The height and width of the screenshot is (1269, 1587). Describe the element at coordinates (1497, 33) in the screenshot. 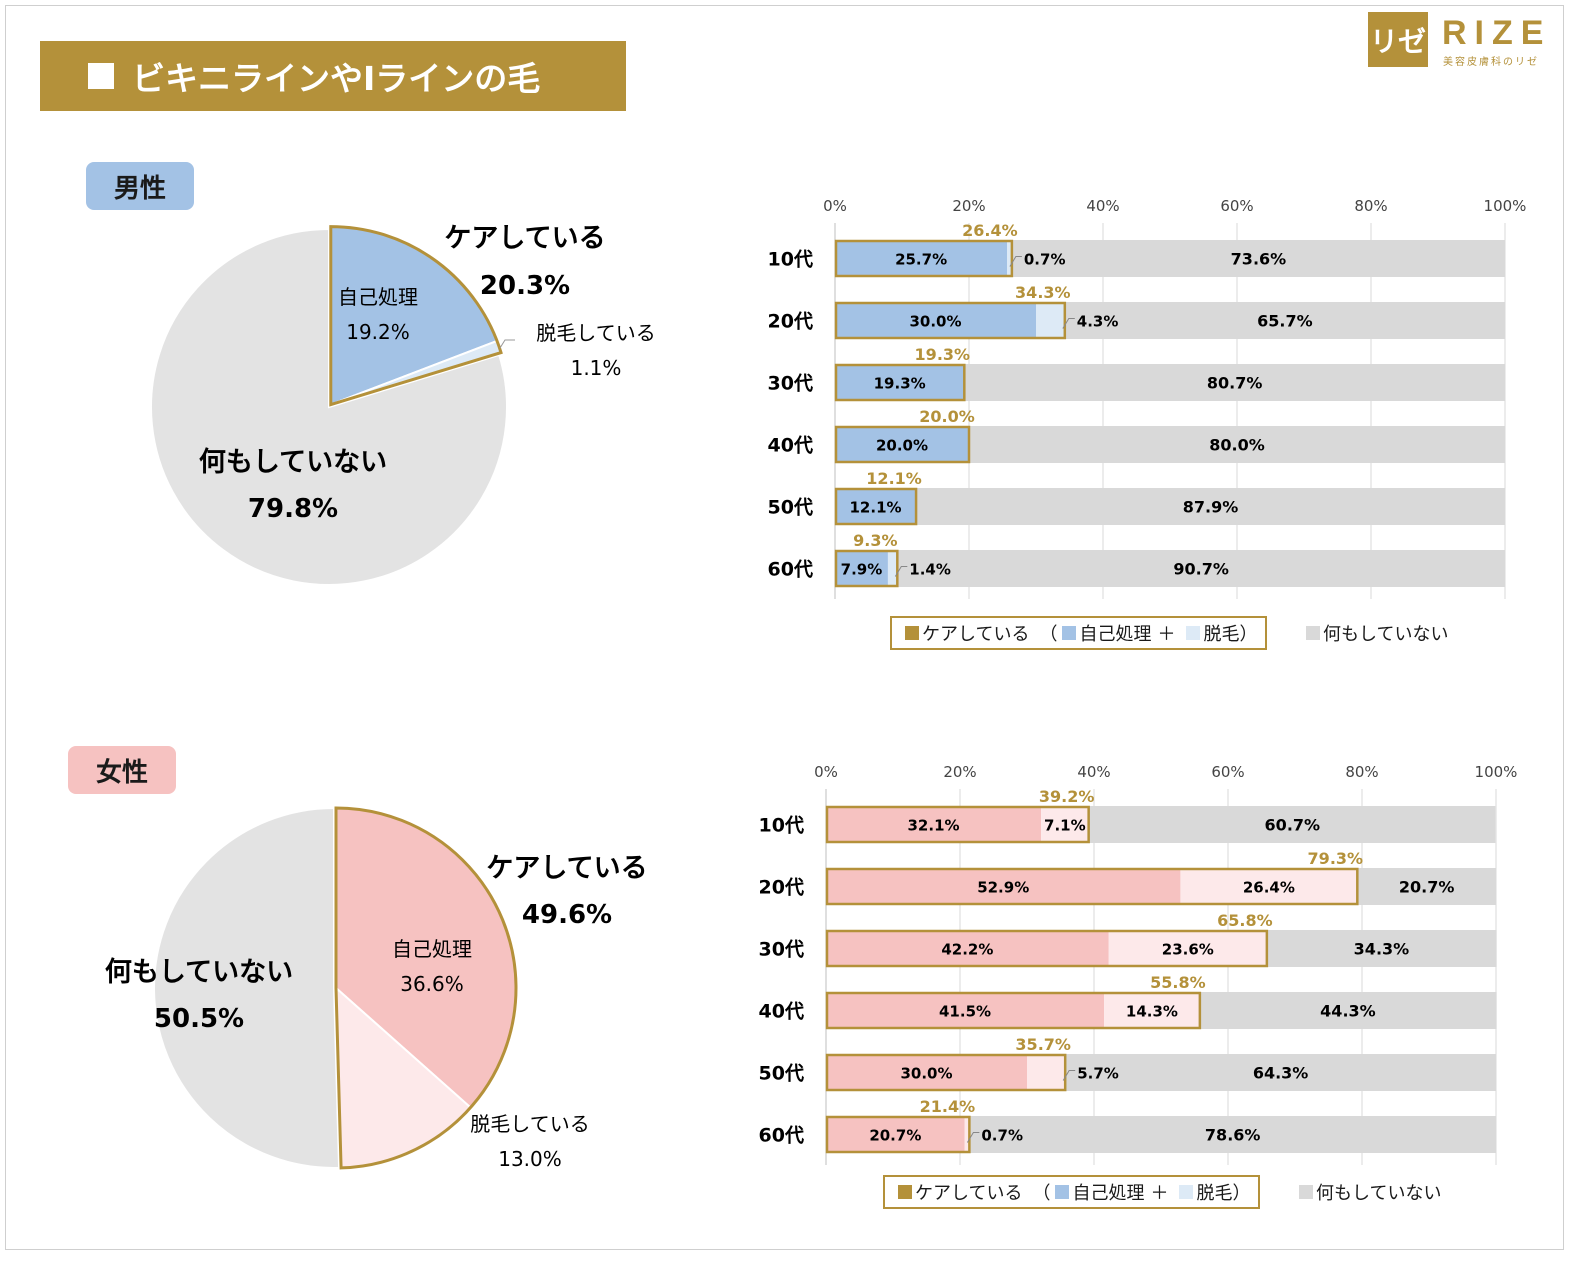

I see `logo-word: RIZE` at that location.